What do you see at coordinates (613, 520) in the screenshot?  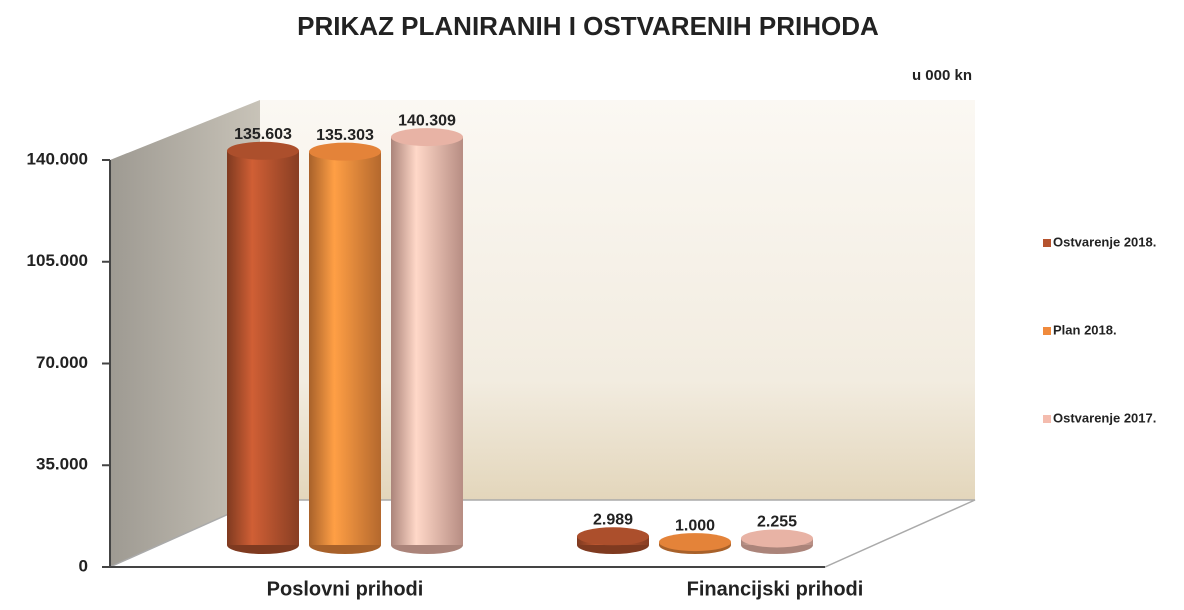 I see `value-label: 2.989` at bounding box center [613, 520].